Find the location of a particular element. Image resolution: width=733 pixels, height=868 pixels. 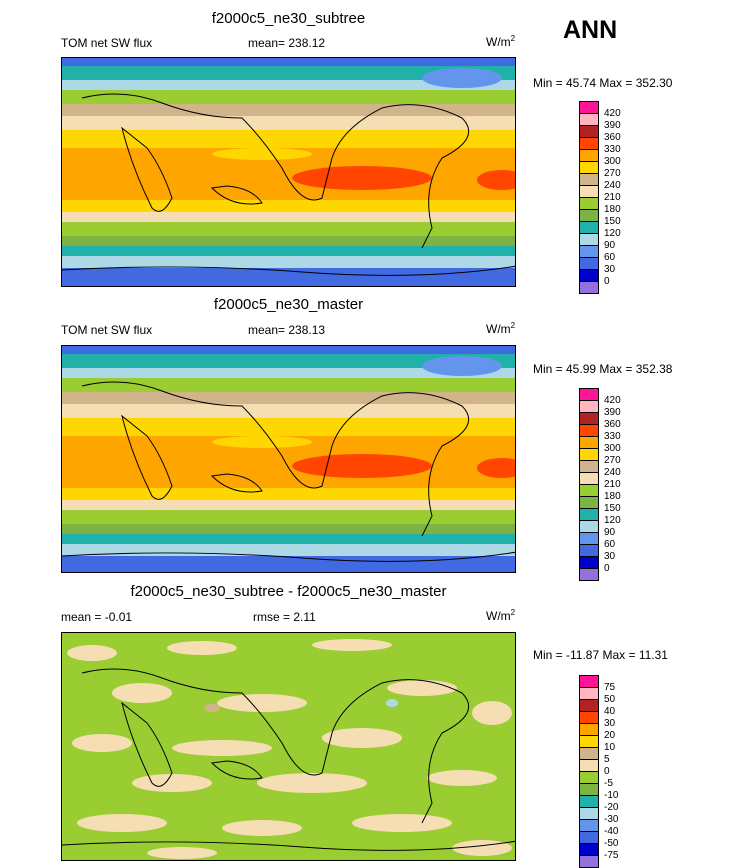

panel-3-colorbar is located at coordinates (589, 771).